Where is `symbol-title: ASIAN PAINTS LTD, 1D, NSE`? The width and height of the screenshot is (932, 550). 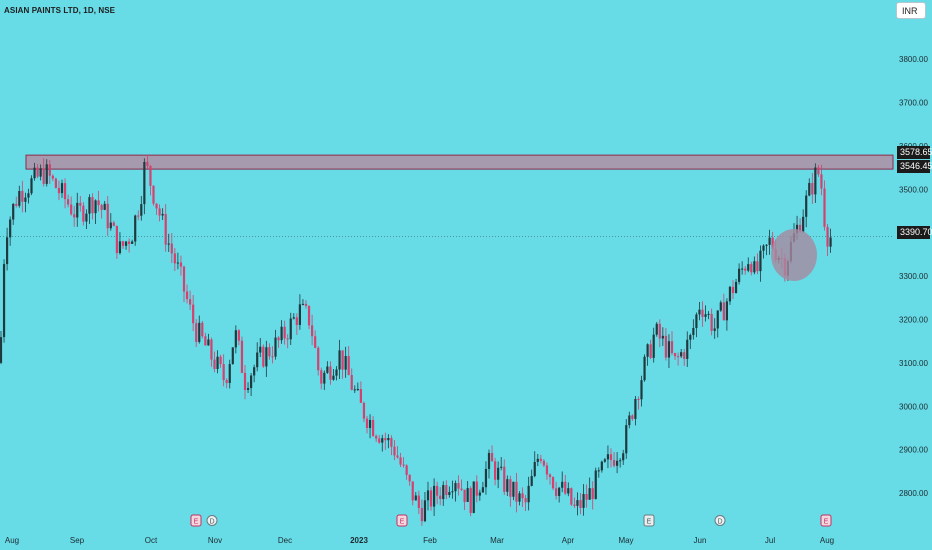 symbol-title: ASIAN PAINTS LTD, 1D, NSE is located at coordinates (60, 10).